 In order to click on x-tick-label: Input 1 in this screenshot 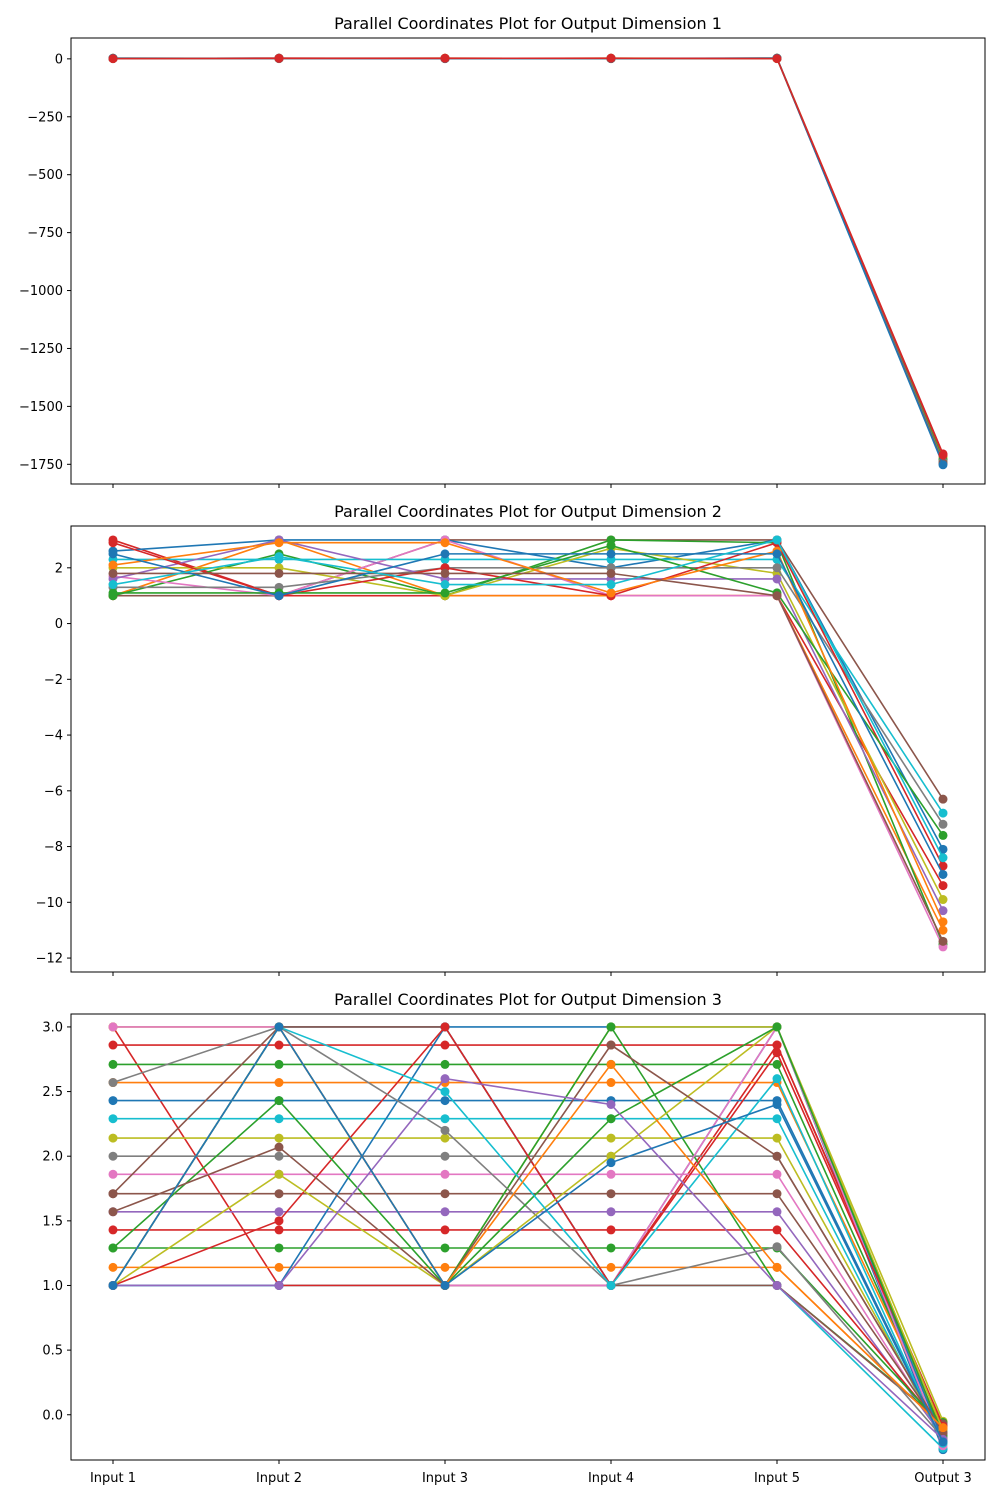, I will do `click(113, 1478)`.